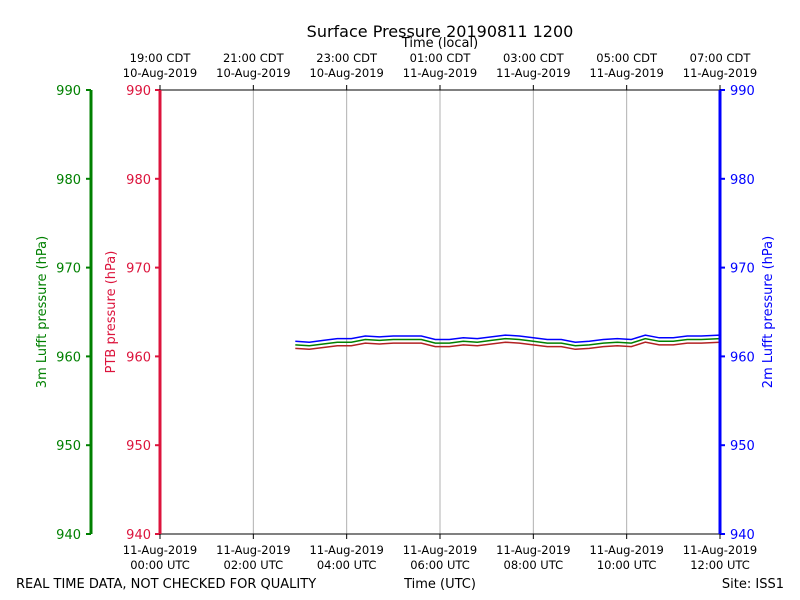 This screenshot has width=800, height=600. Describe the element at coordinates (254, 565) in the screenshot. I see `x-tick-label-bottom-time: 02:00 UTC` at that location.